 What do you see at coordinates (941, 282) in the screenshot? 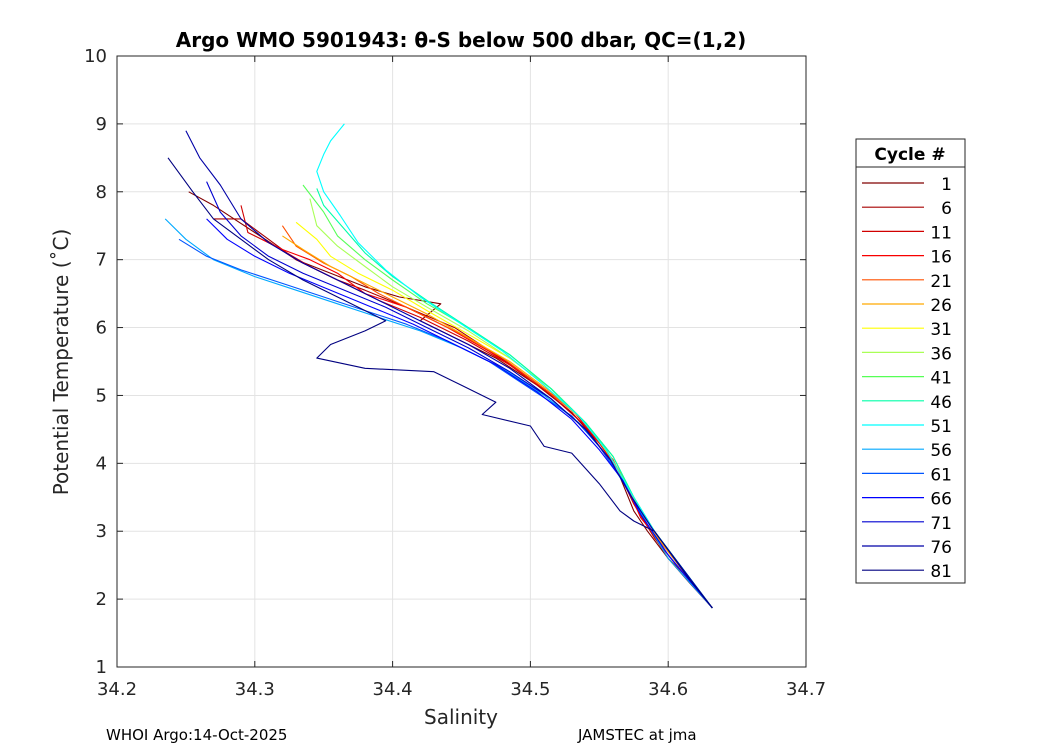
I see `legend-label-21: 21` at bounding box center [941, 282].